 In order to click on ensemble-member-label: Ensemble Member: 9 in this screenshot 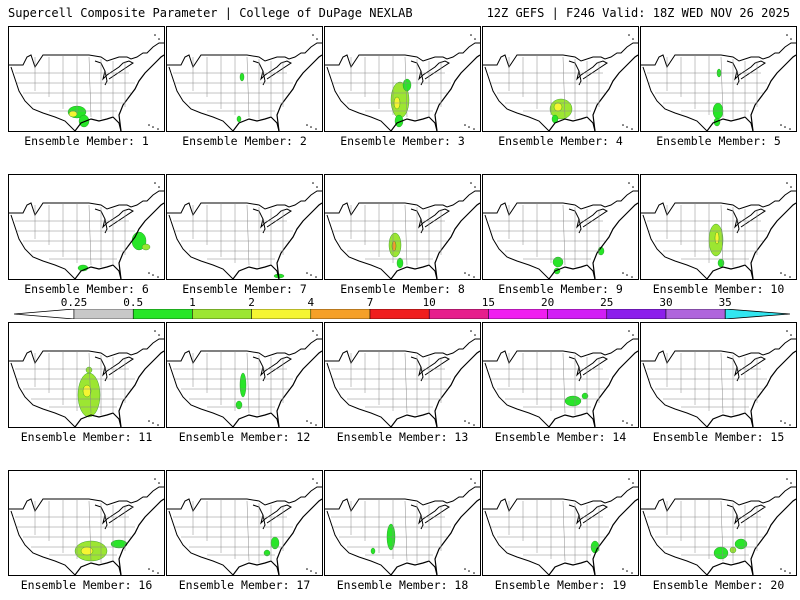, I will do `click(560, 289)`.